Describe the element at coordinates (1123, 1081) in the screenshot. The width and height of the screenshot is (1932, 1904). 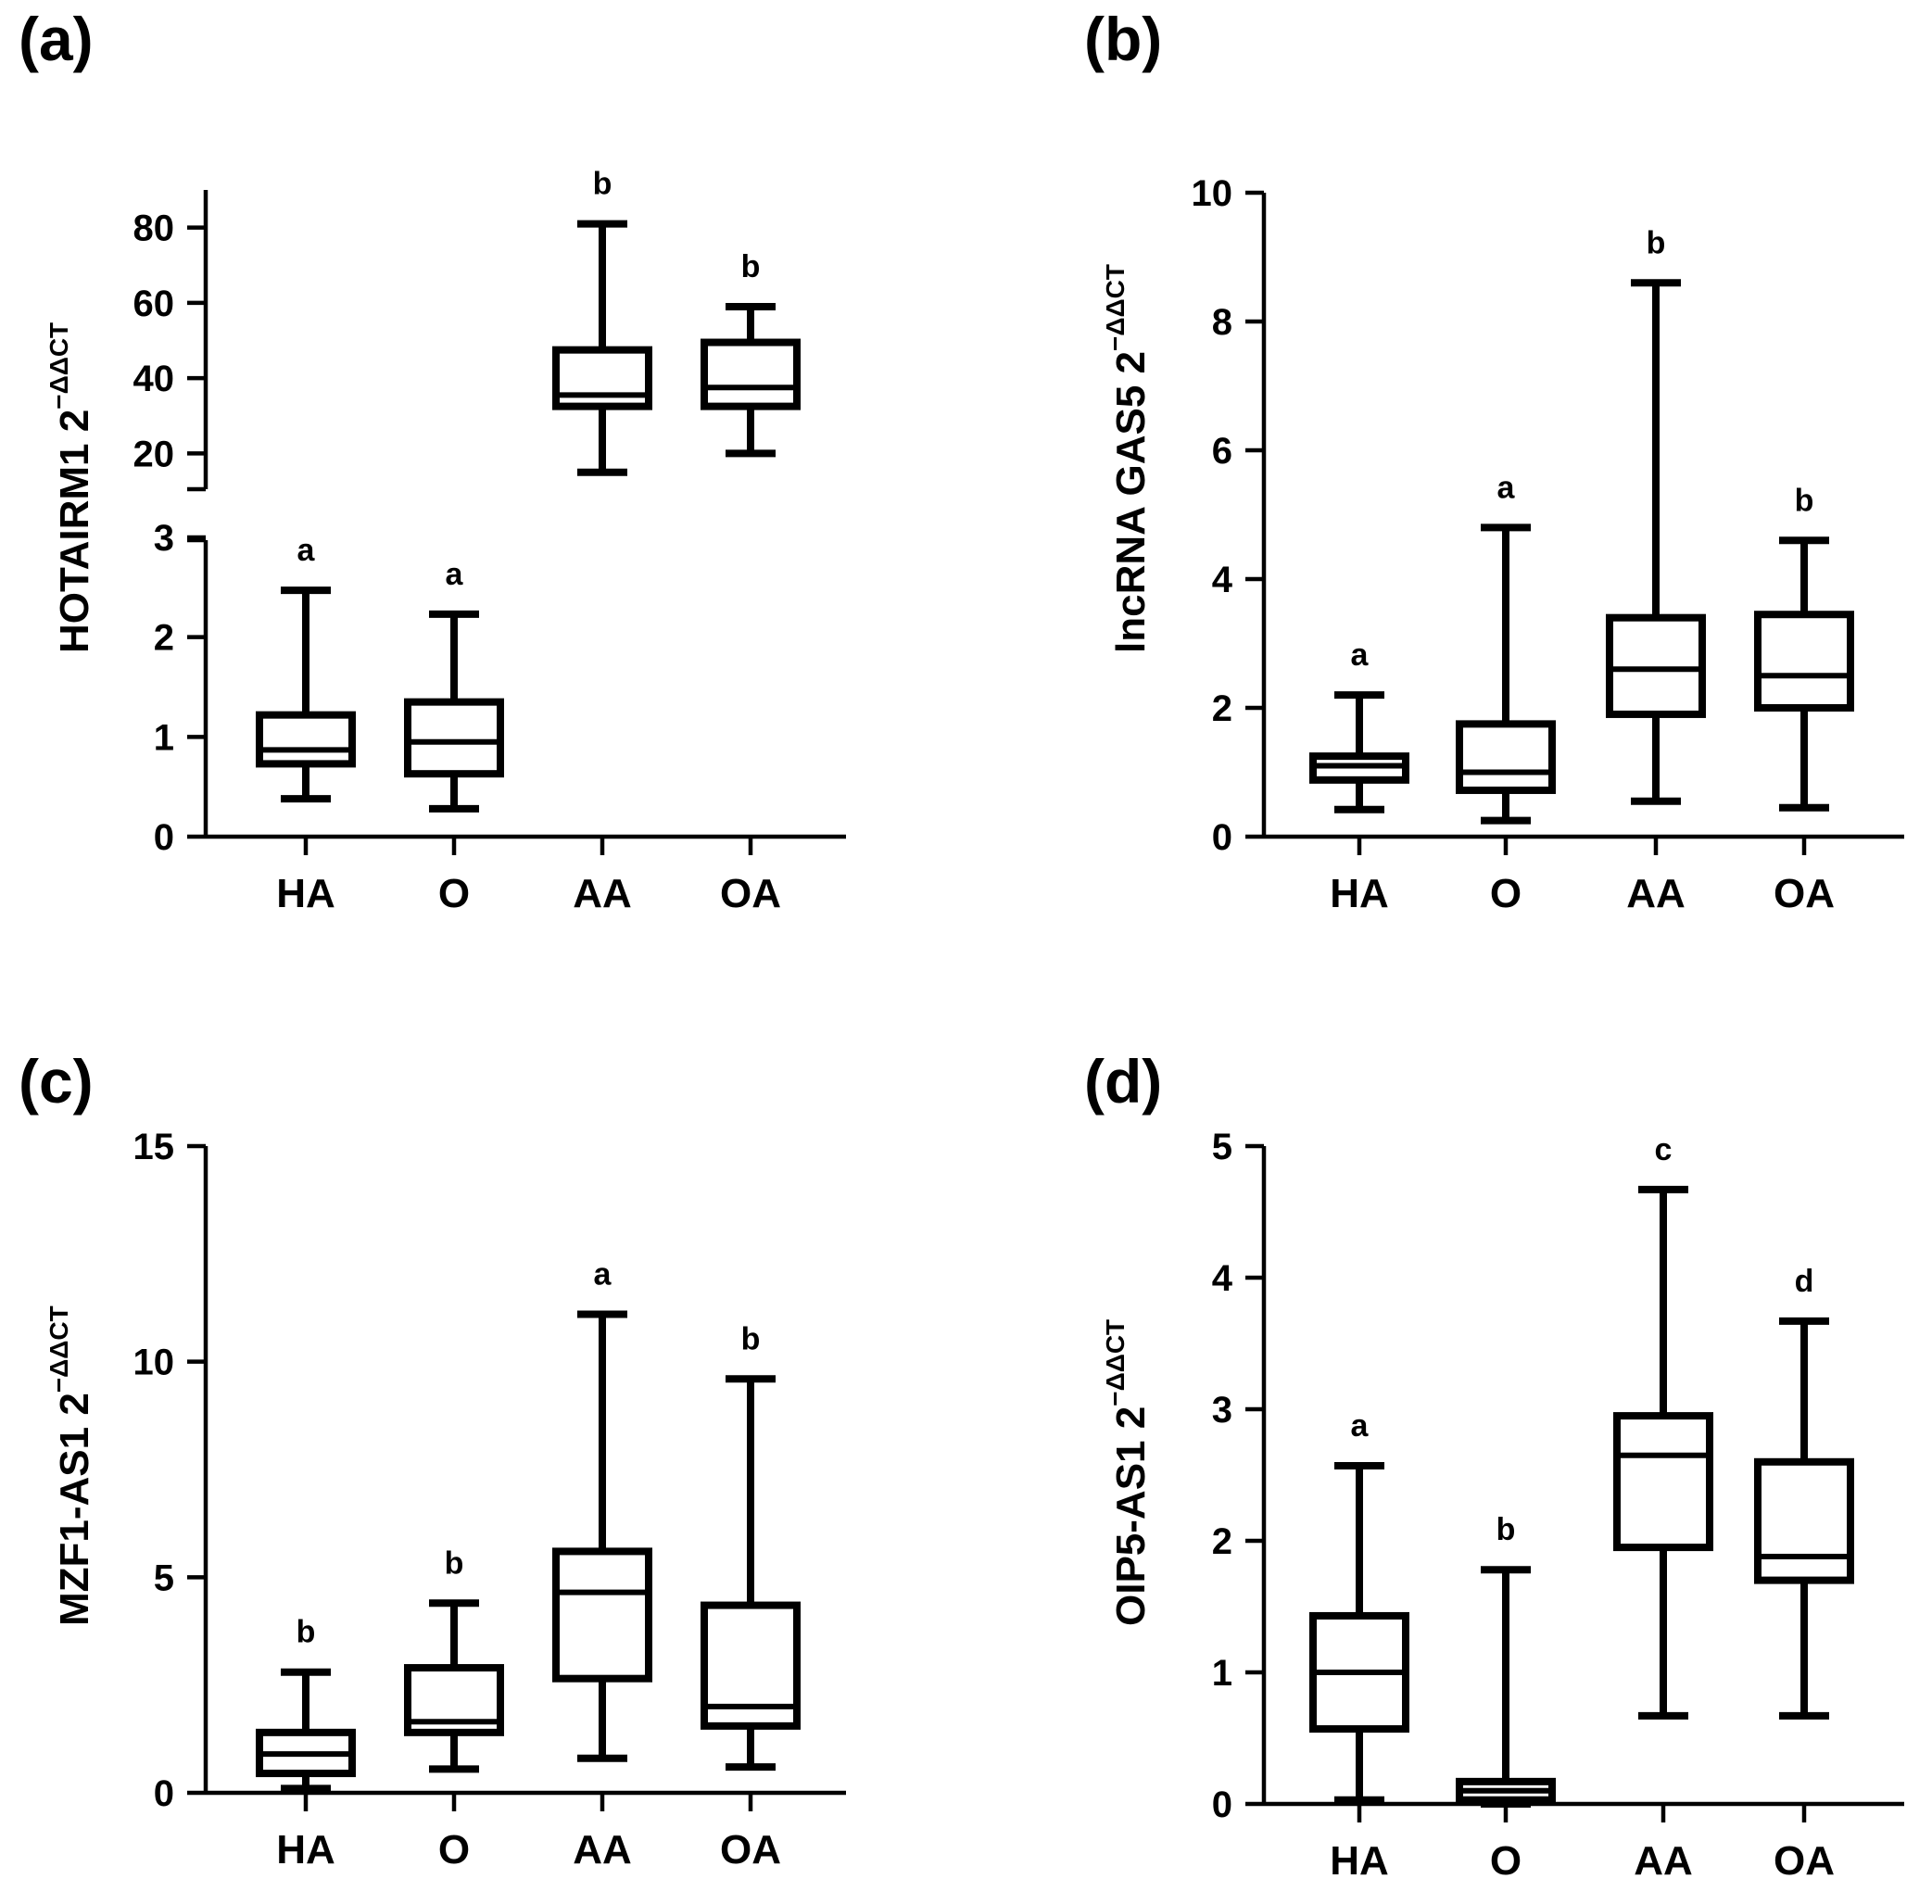
I see `panel-label: (d)` at that location.